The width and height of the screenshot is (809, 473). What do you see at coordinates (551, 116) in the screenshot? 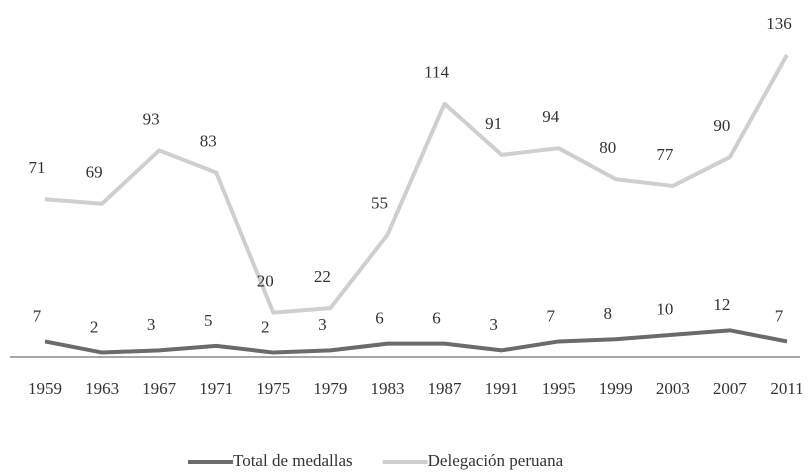
I see `data-label: 94` at bounding box center [551, 116].